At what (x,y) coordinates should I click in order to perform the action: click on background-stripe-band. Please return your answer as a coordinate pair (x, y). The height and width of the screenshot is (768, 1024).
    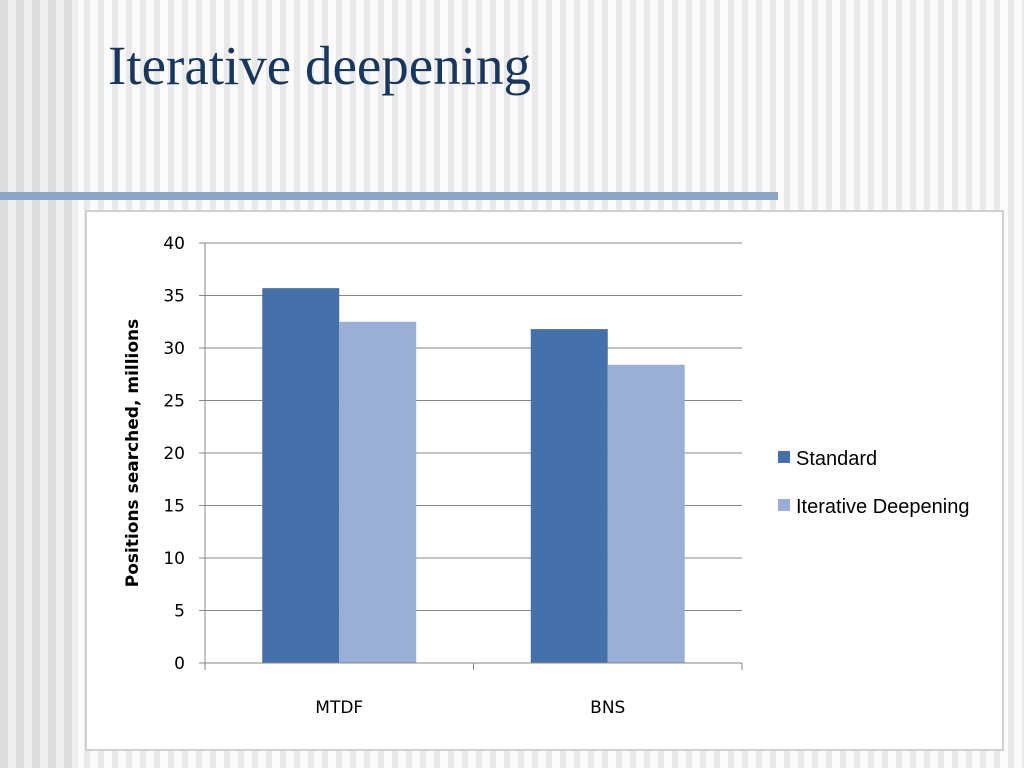
    Looking at the image, I should click on (39, 384).